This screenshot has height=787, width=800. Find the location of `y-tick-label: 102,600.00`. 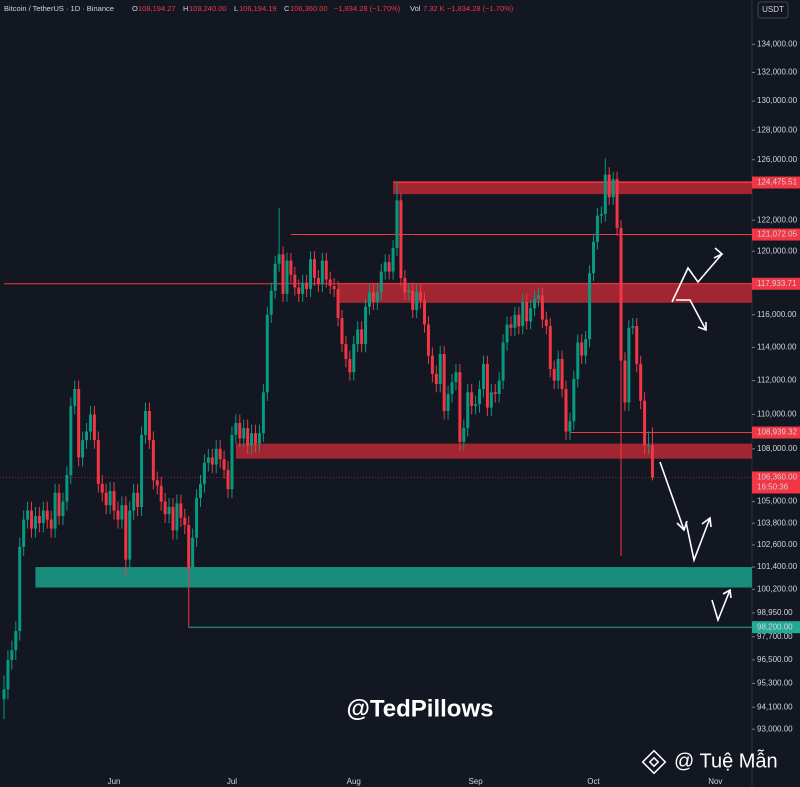

y-tick-label: 102,600.00 is located at coordinates (777, 544).